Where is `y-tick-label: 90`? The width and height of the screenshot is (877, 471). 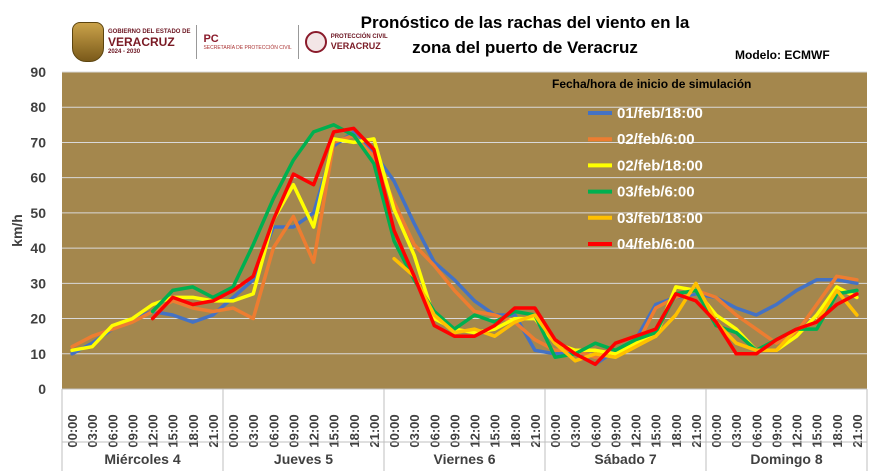 y-tick-label: 90 is located at coordinates (38, 72).